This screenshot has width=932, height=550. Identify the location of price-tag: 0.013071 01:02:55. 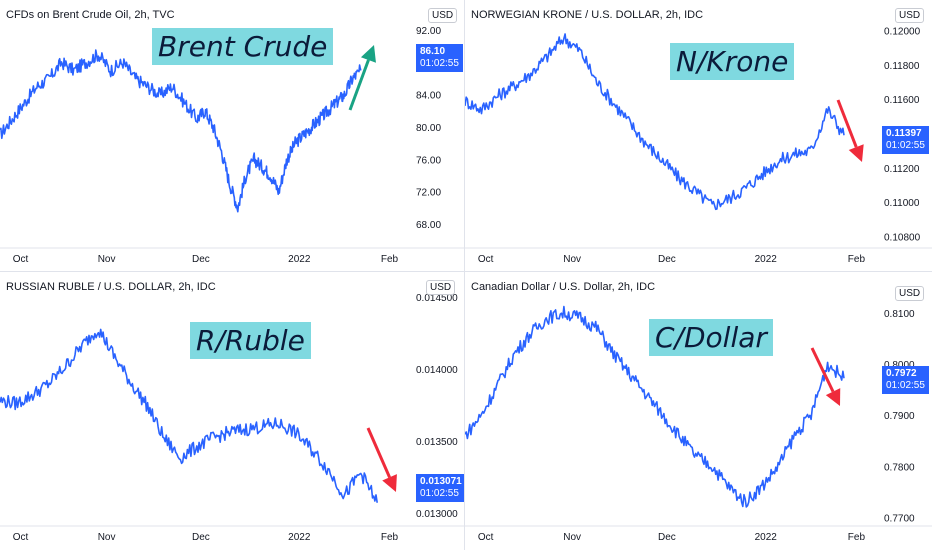
(440, 488).